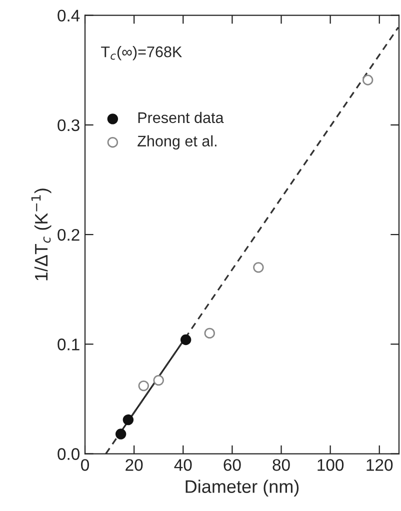 The image size is (401, 511). What do you see at coordinates (69, 454) in the screenshot?
I see `y-tick-label: 0.0` at bounding box center [69, 454].